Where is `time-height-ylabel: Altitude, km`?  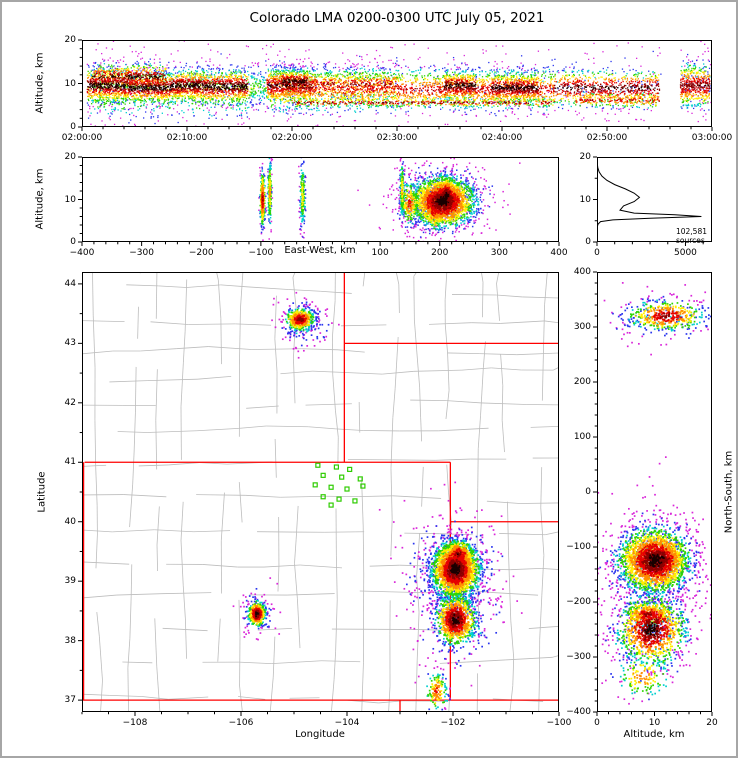 time-height-ylabel: Altitude, km is located at coordinates (40, 83).